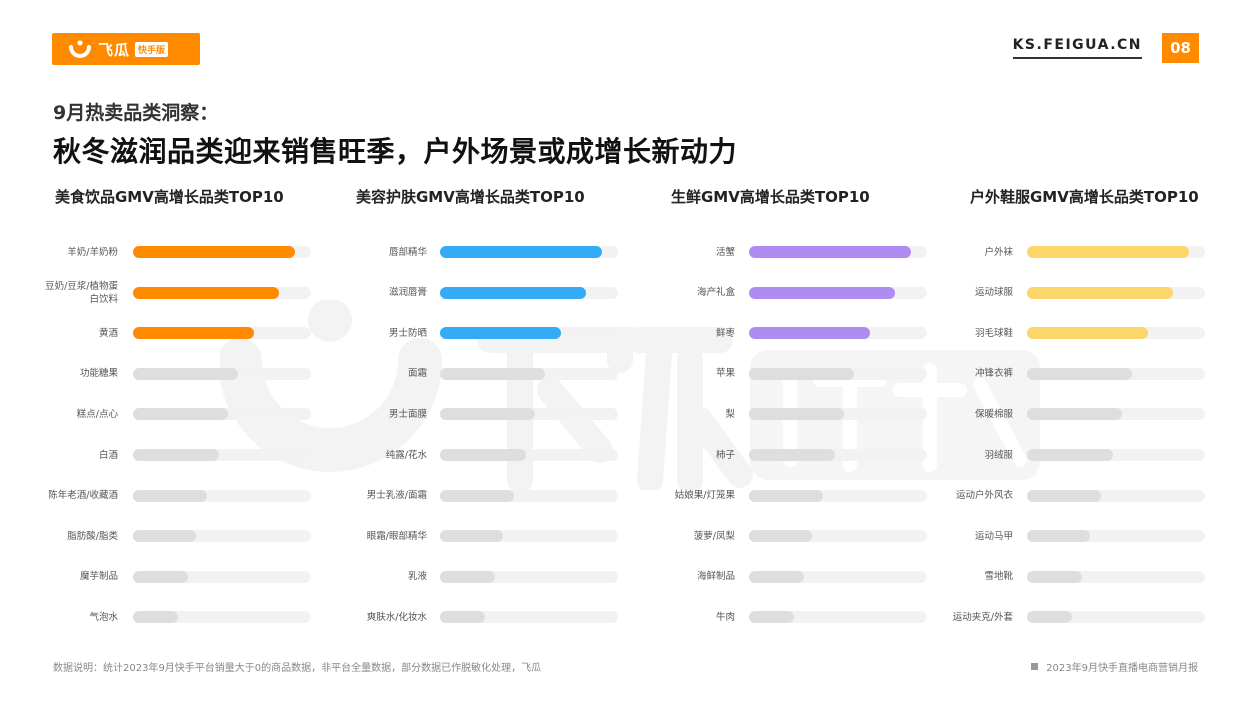 This screenshot has width=1250, height=703. I want to click on category-label: 海产礼盒, so click(715, 293).